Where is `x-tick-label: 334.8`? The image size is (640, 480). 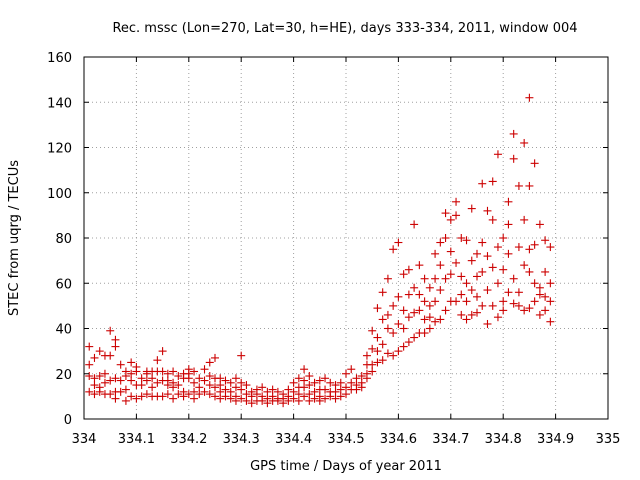 x-tick-label: 334.8 is located at coordinates (503, 439).